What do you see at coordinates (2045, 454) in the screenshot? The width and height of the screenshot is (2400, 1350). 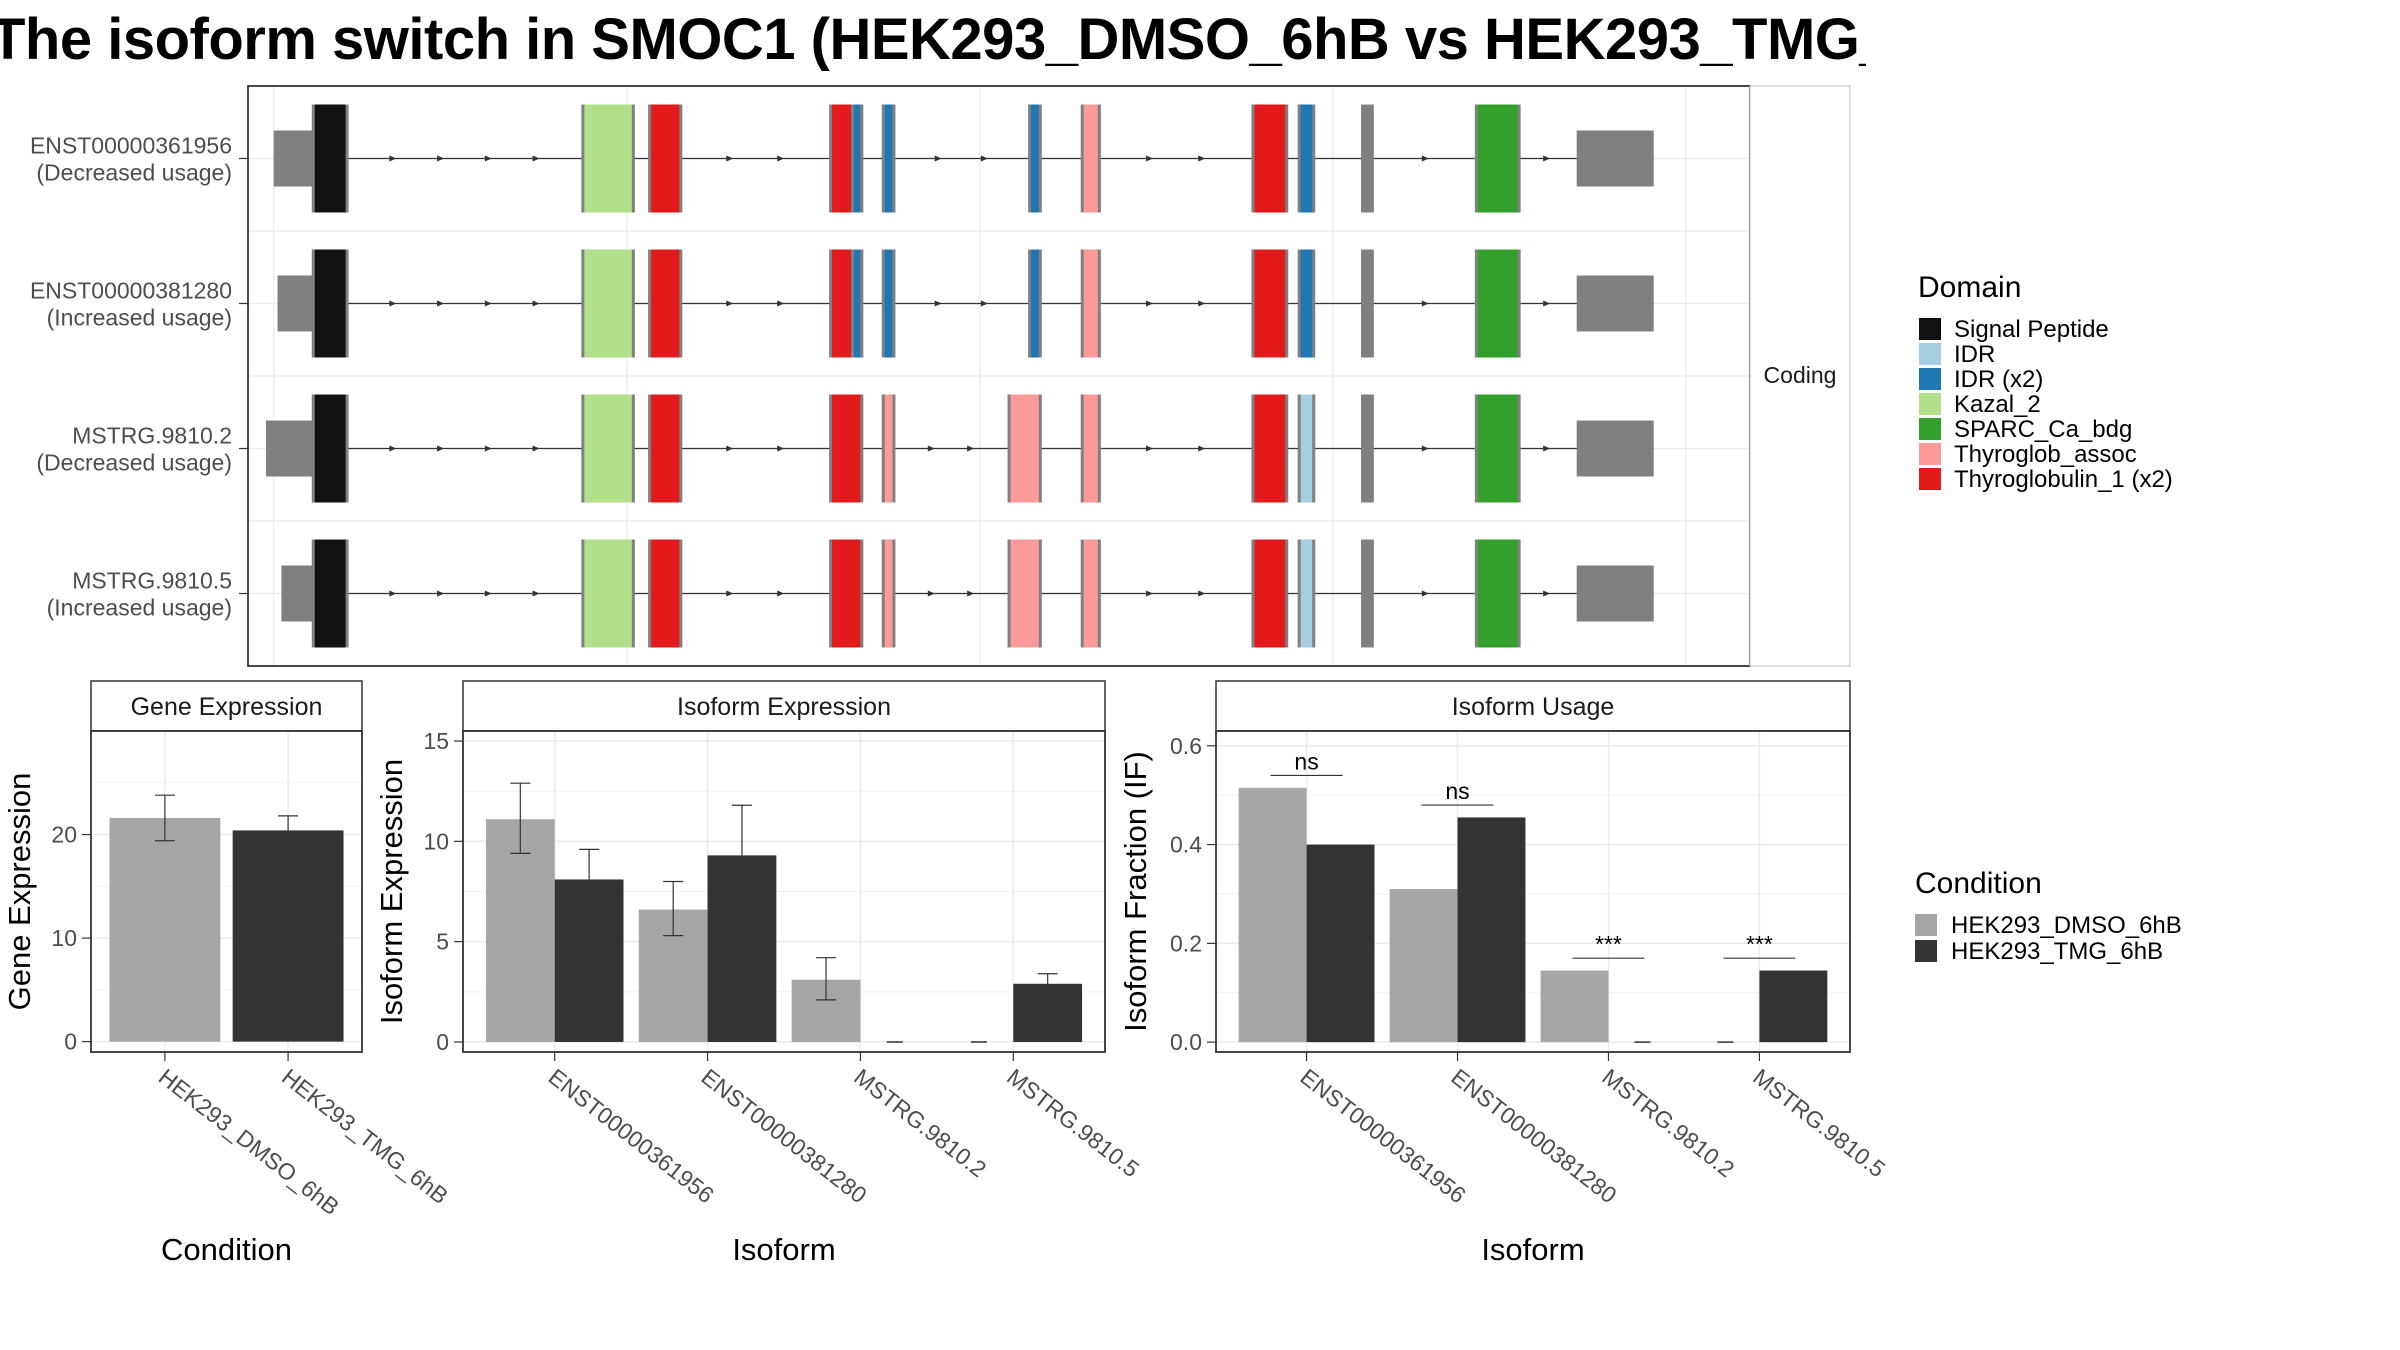 I see `domain-legend-label: Thyroglob_assoc` at bounding box center [2045, 454].